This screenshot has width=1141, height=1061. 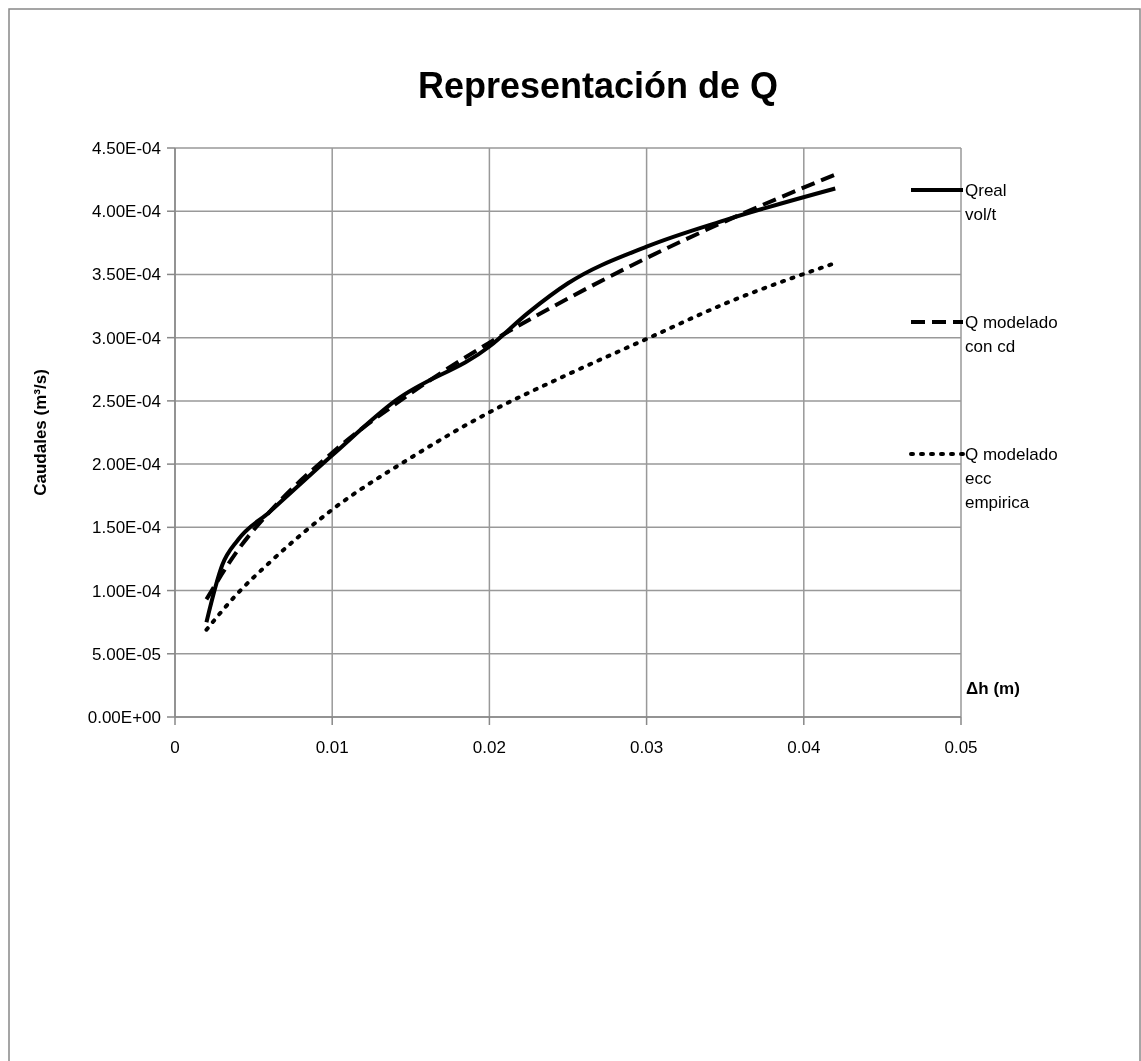 I want to click on x-tick-label: 0.02, so click(x=489, y=747).